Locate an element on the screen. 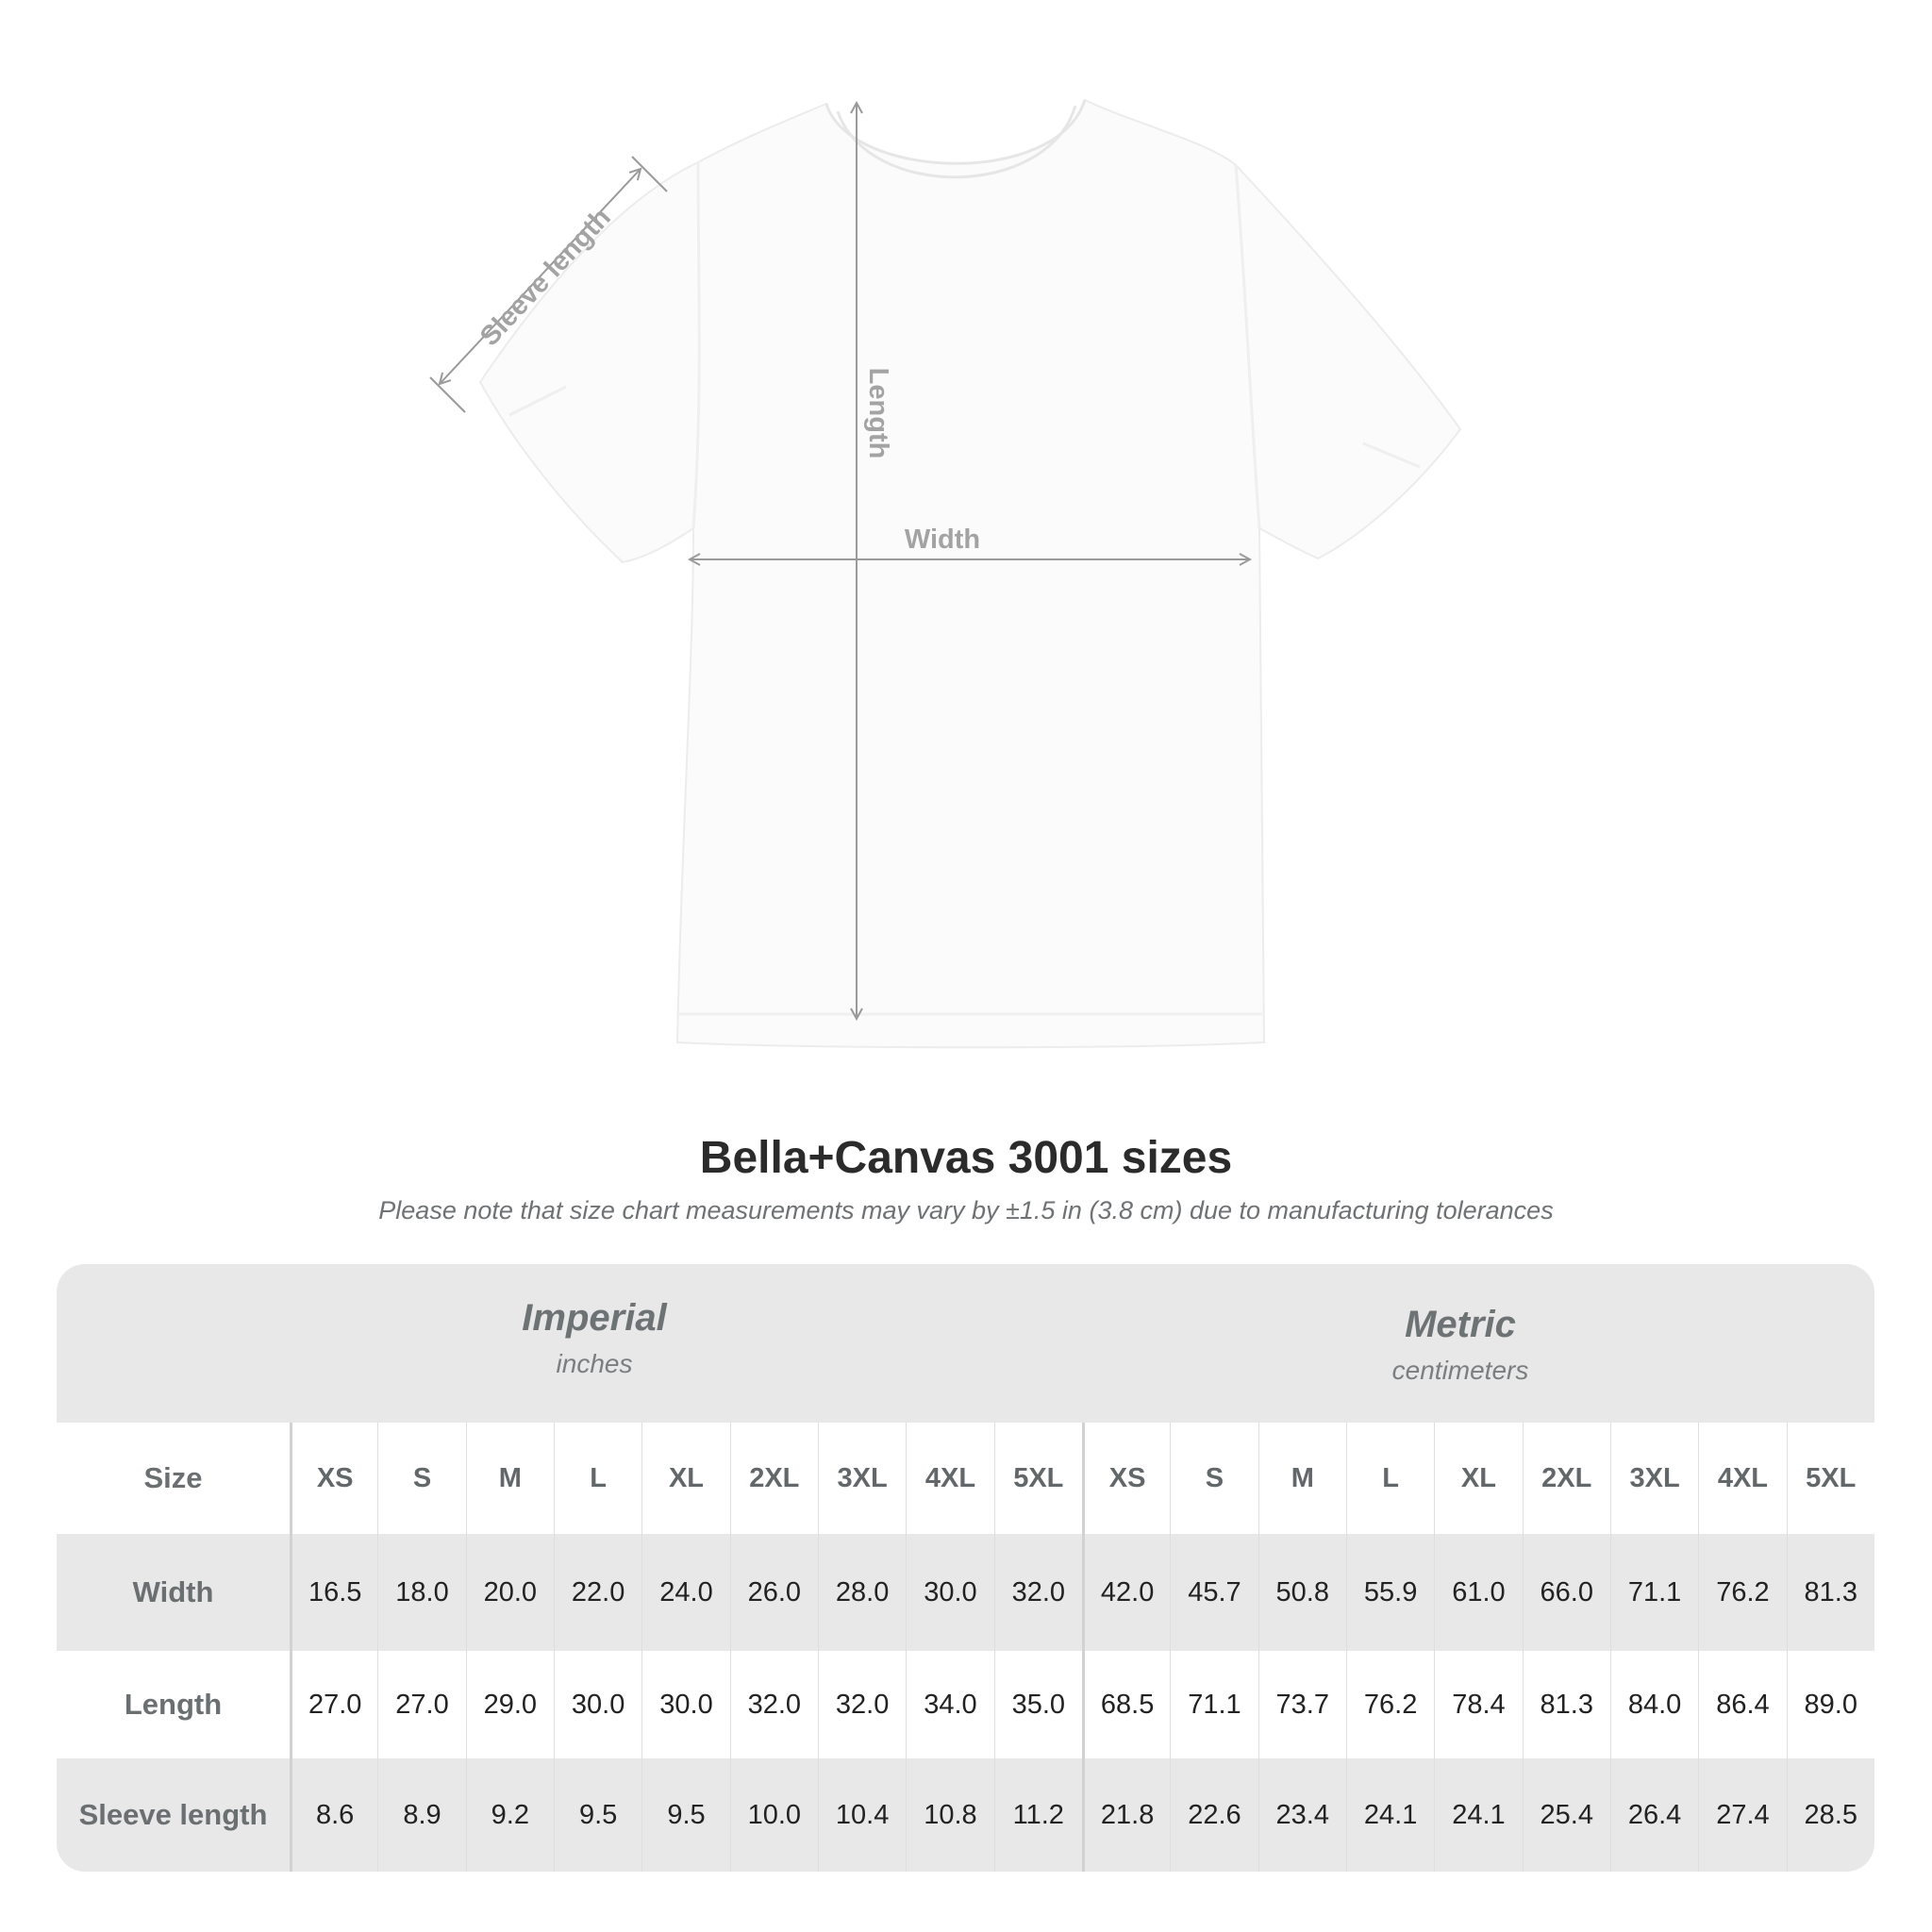  value-cell-metric: 84.0 is located at coordinates (1653, 1704).